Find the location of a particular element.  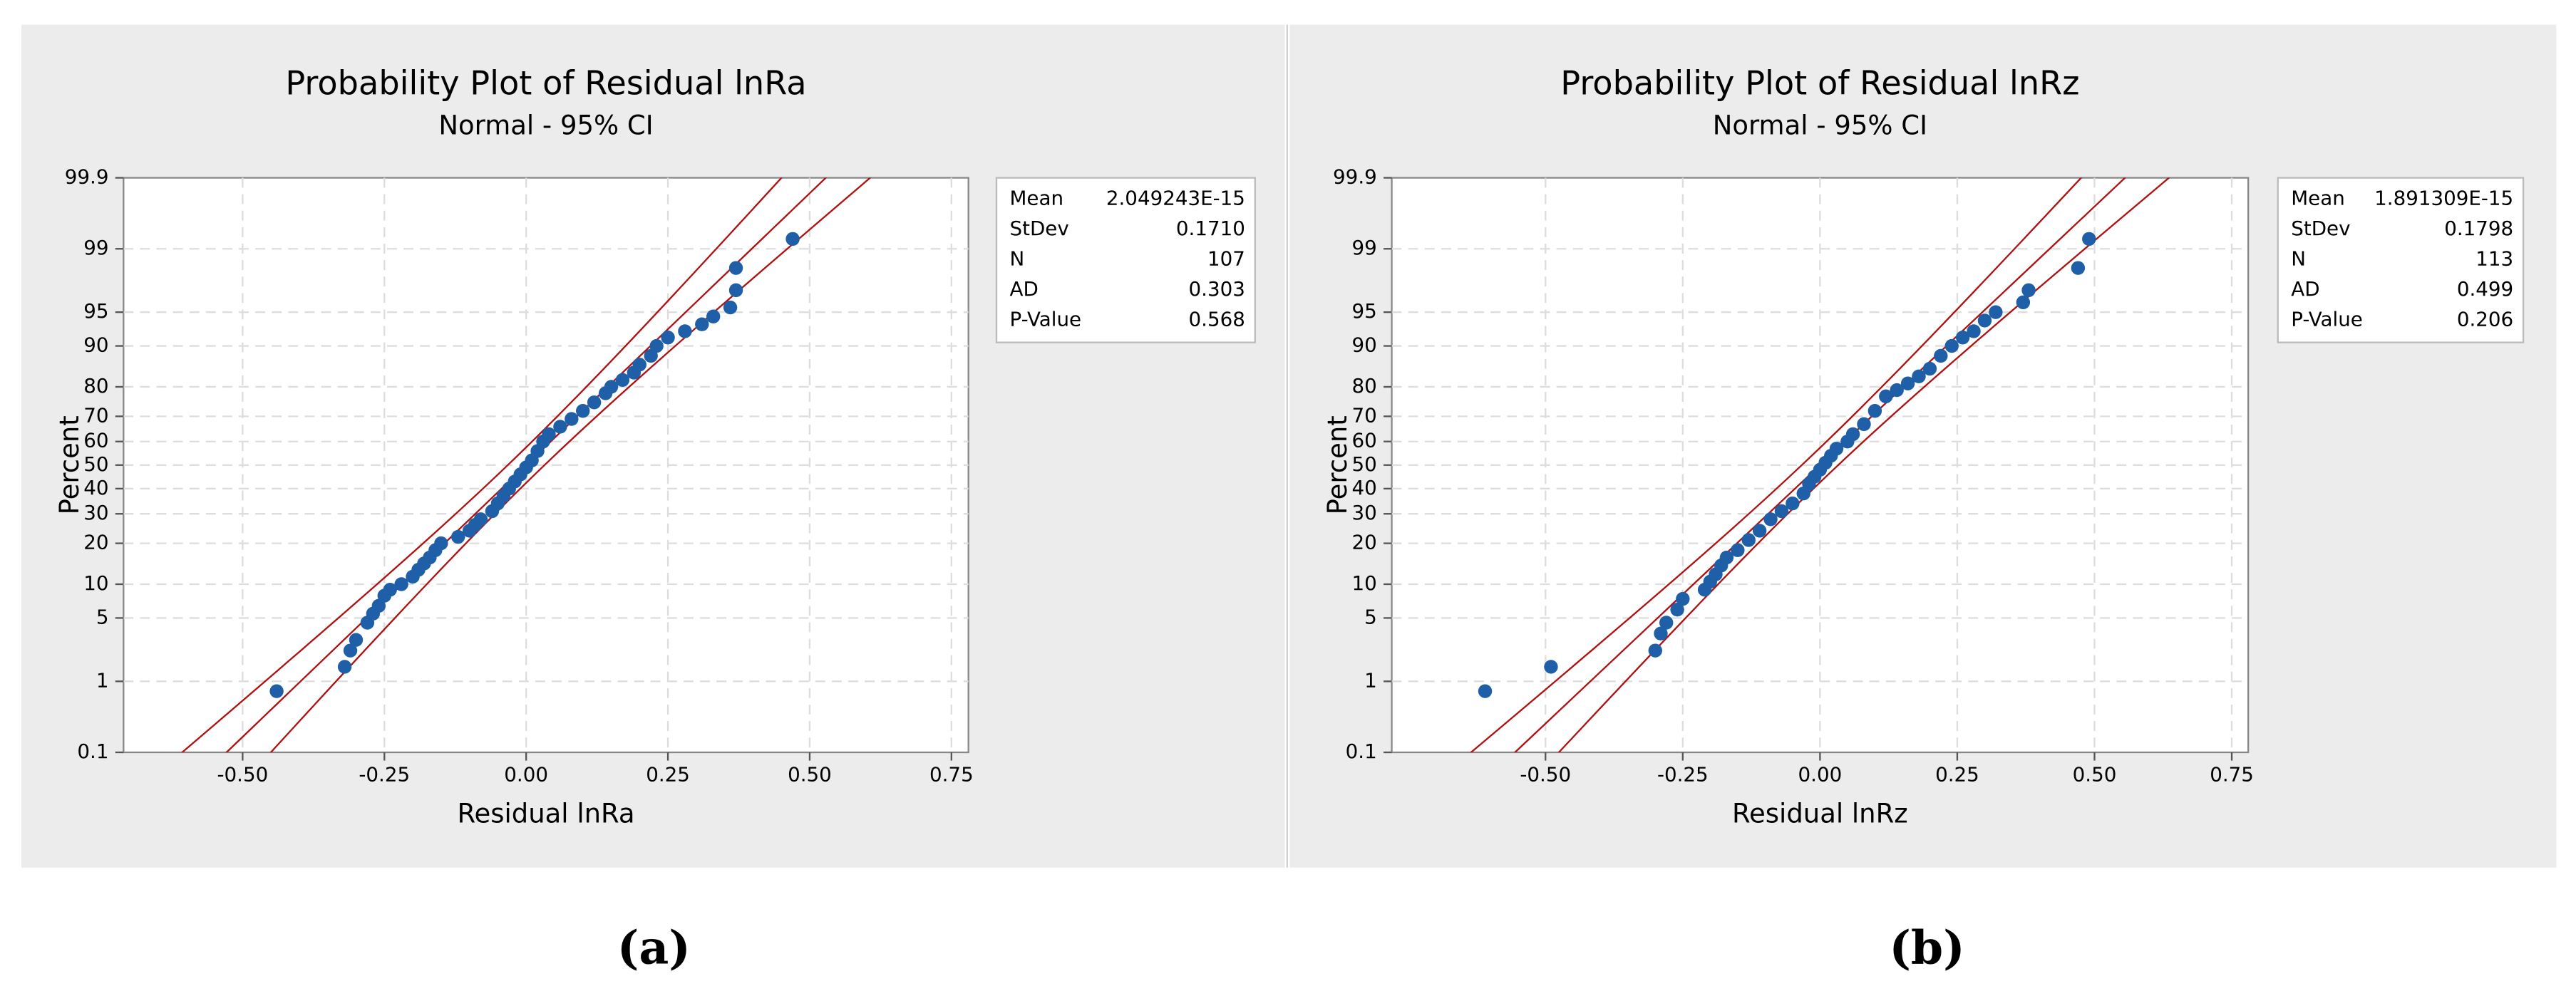

stat-label: StDev is located at coordinates (2320, 228).